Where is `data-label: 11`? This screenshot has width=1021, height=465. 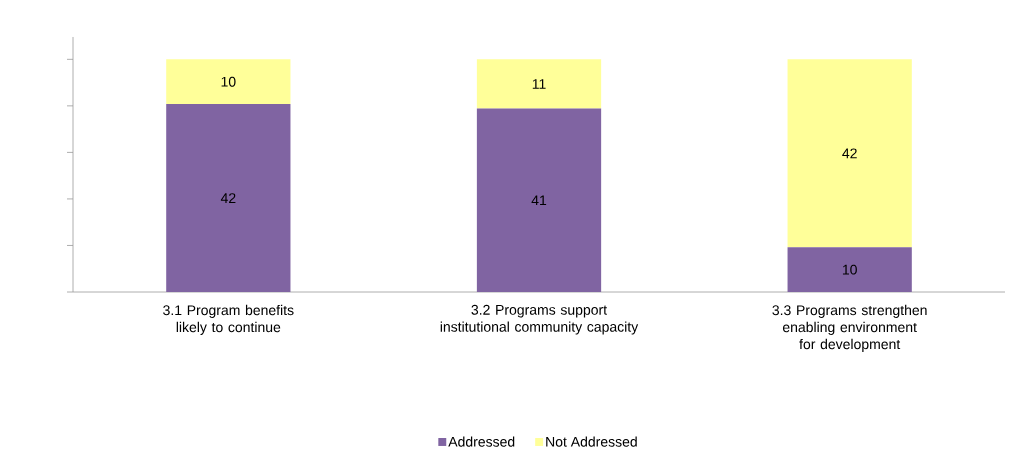 data-label: 11 is located at coordinates (539, 84).